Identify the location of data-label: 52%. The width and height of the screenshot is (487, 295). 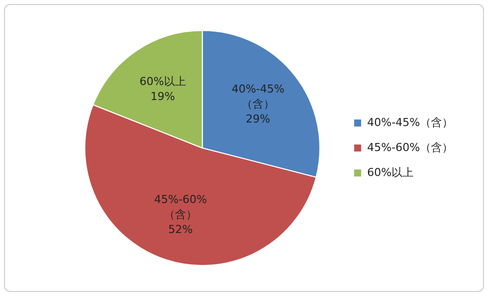
(180, 229).